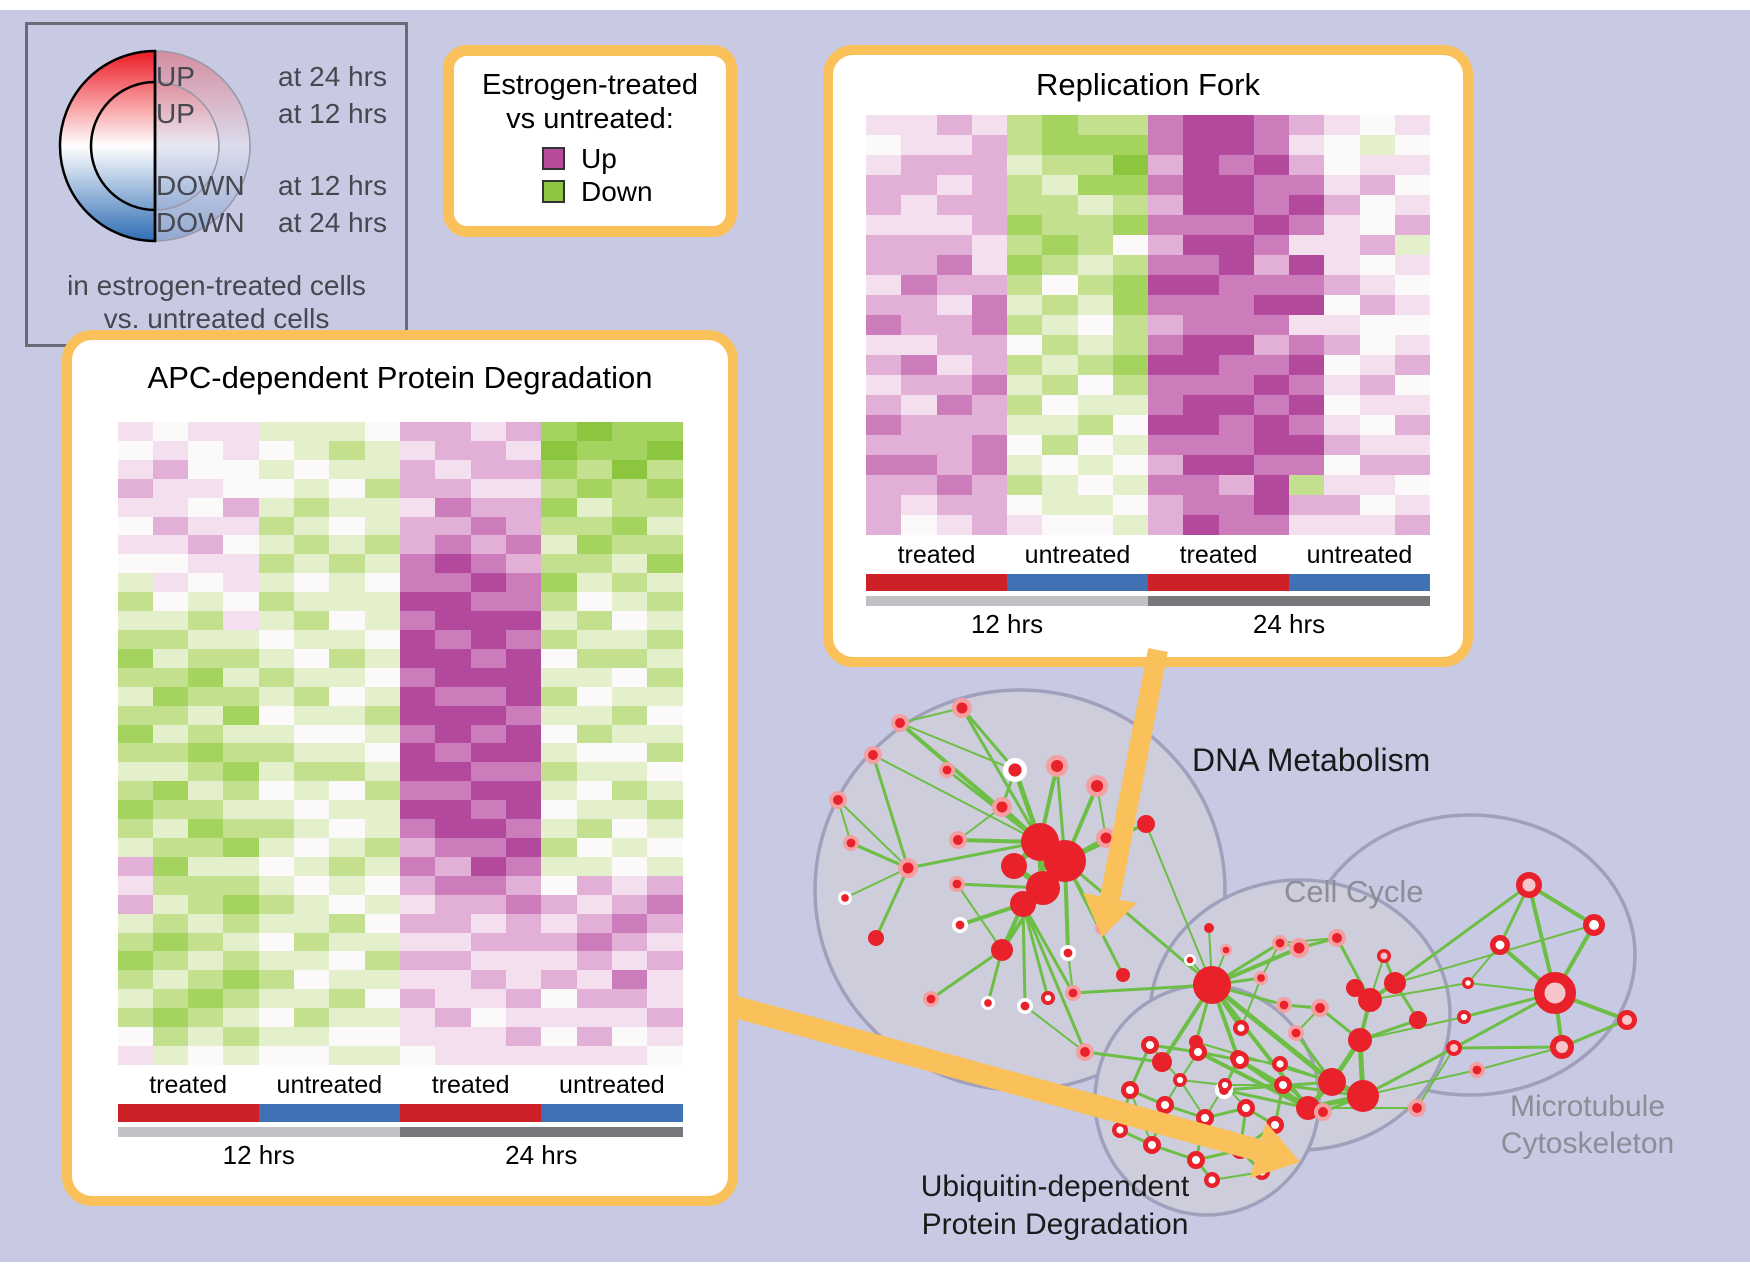 This screenshot has width=1750, height=1279. What do you see at coordinates (1055, 1186) in the screenshot?
I see `ubiquitin-label-line1: Ubiquitin-dependent` at bounding box center [1055, 1186].